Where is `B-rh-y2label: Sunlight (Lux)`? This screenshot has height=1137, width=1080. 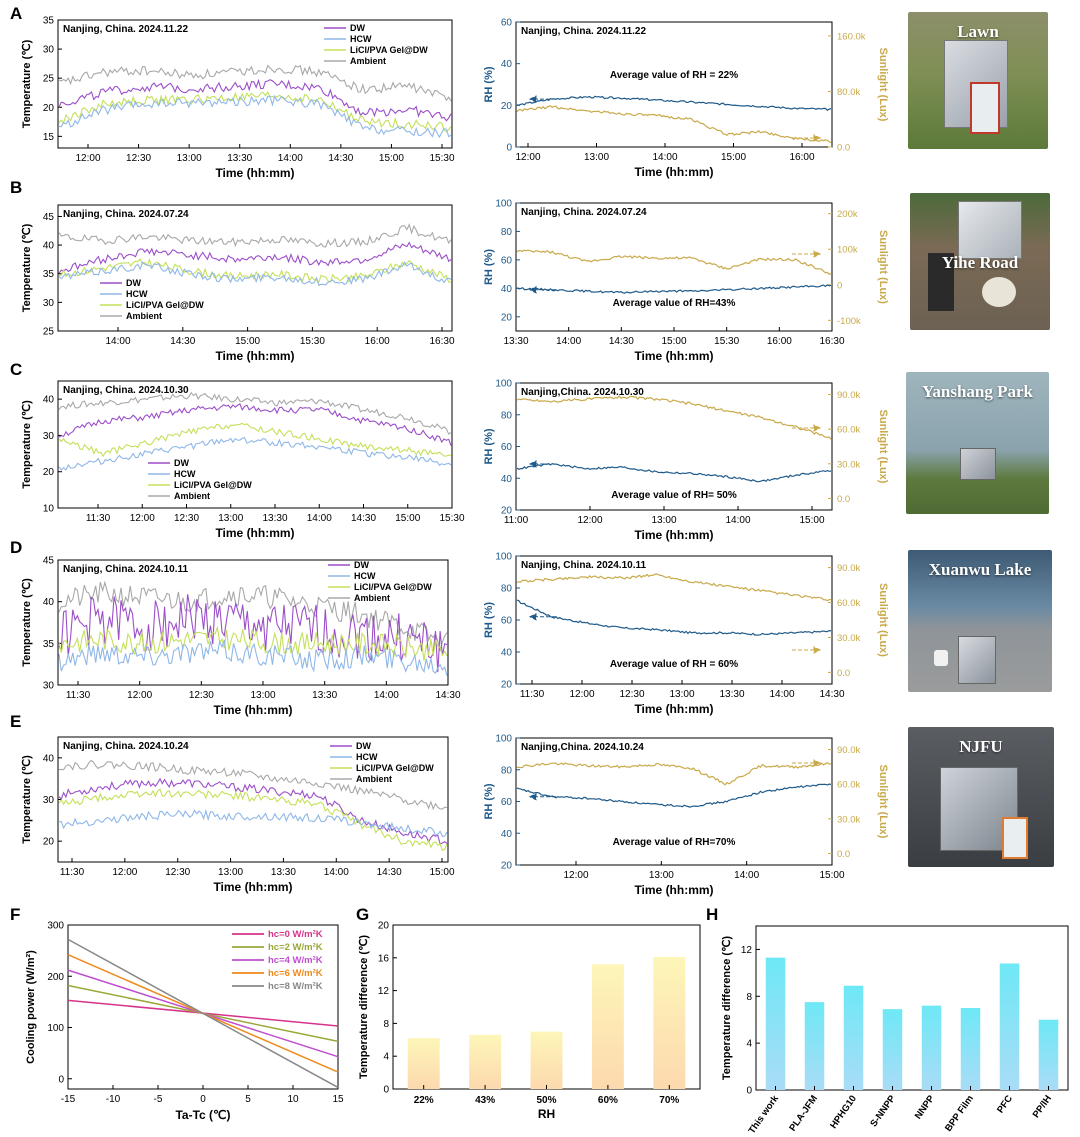
B-rh-y2label: Sunlight (Lux) is located at coordinates (883, 267).